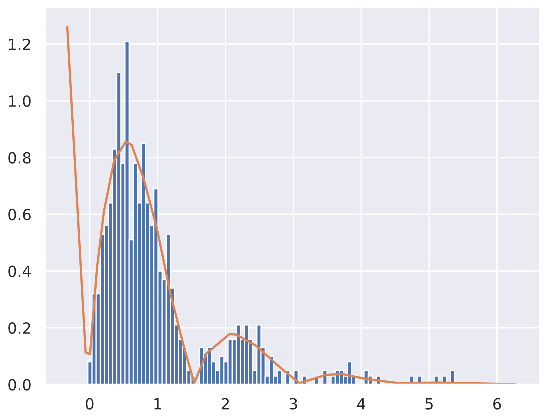 This screenshot has width=550, height=416. Describe the element at coordinates (19, 385) in the screenshot. I see `y-tick-label: 0.0` at that location.